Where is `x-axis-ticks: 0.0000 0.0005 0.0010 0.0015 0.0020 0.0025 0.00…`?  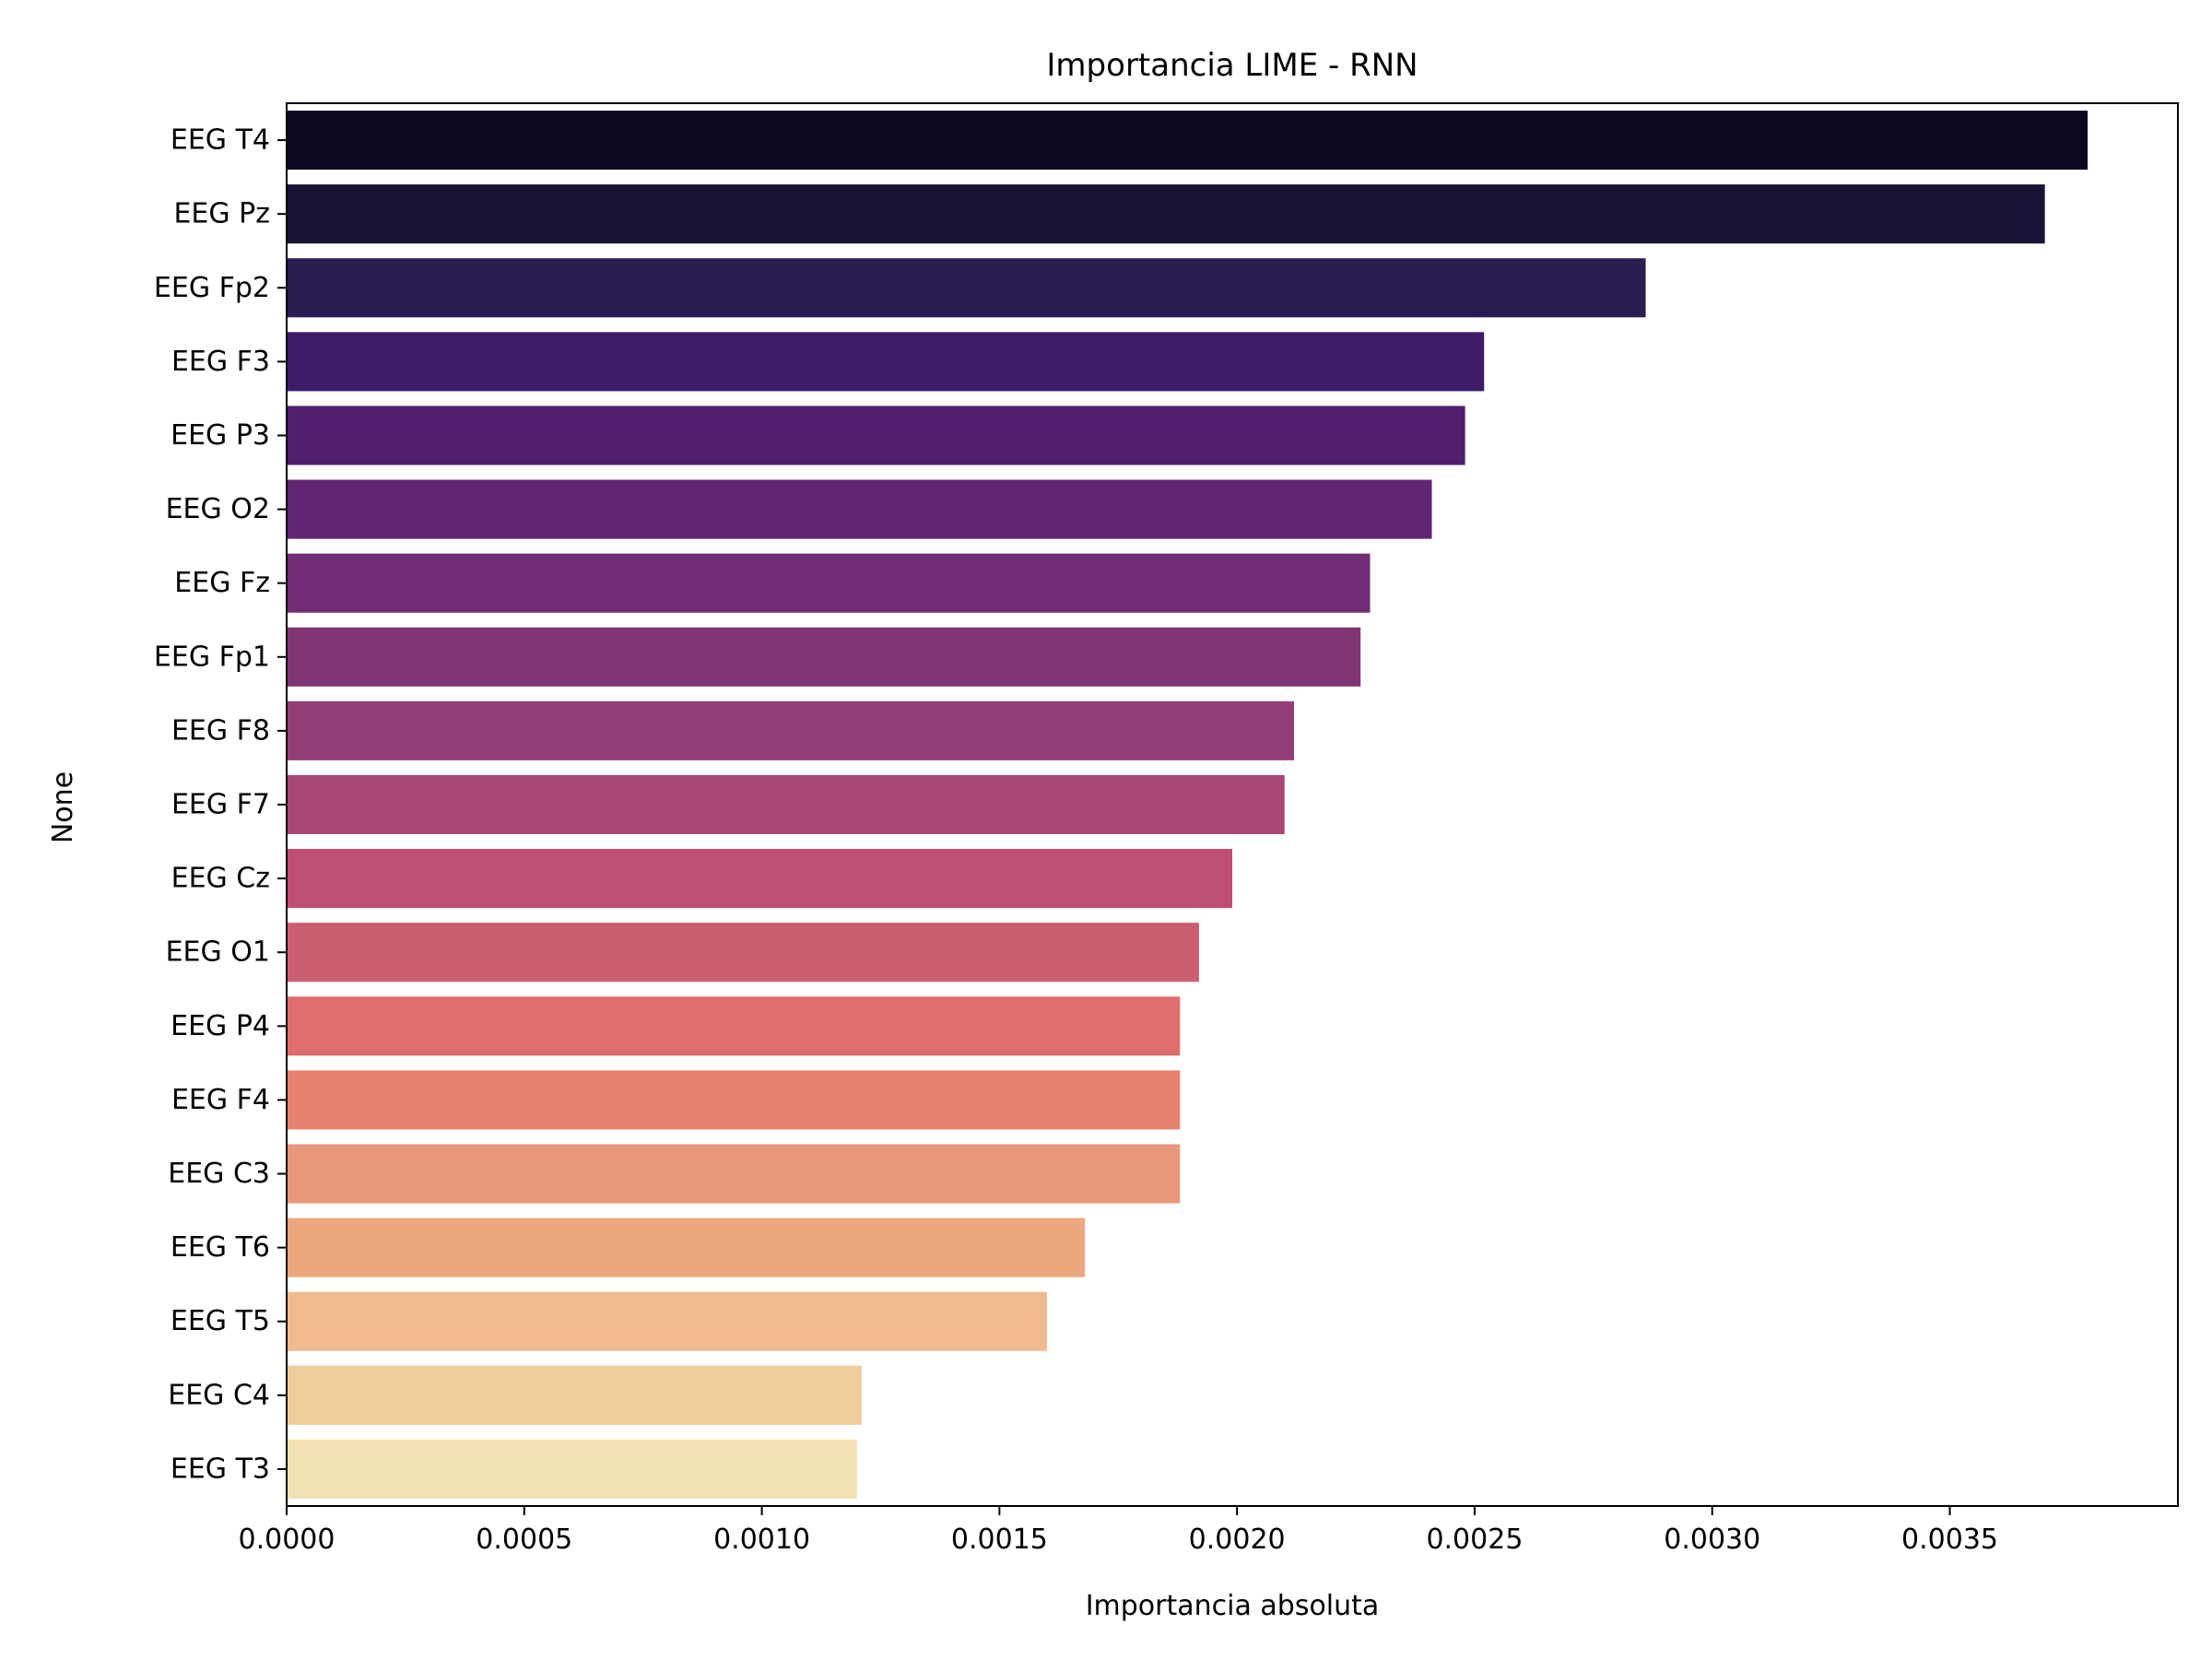 x-axis-ticks: 0.0000 0.0005 0.0010 0.0015 0.0020 0.0025 0.00… is located at coordinates (1118, 1531).